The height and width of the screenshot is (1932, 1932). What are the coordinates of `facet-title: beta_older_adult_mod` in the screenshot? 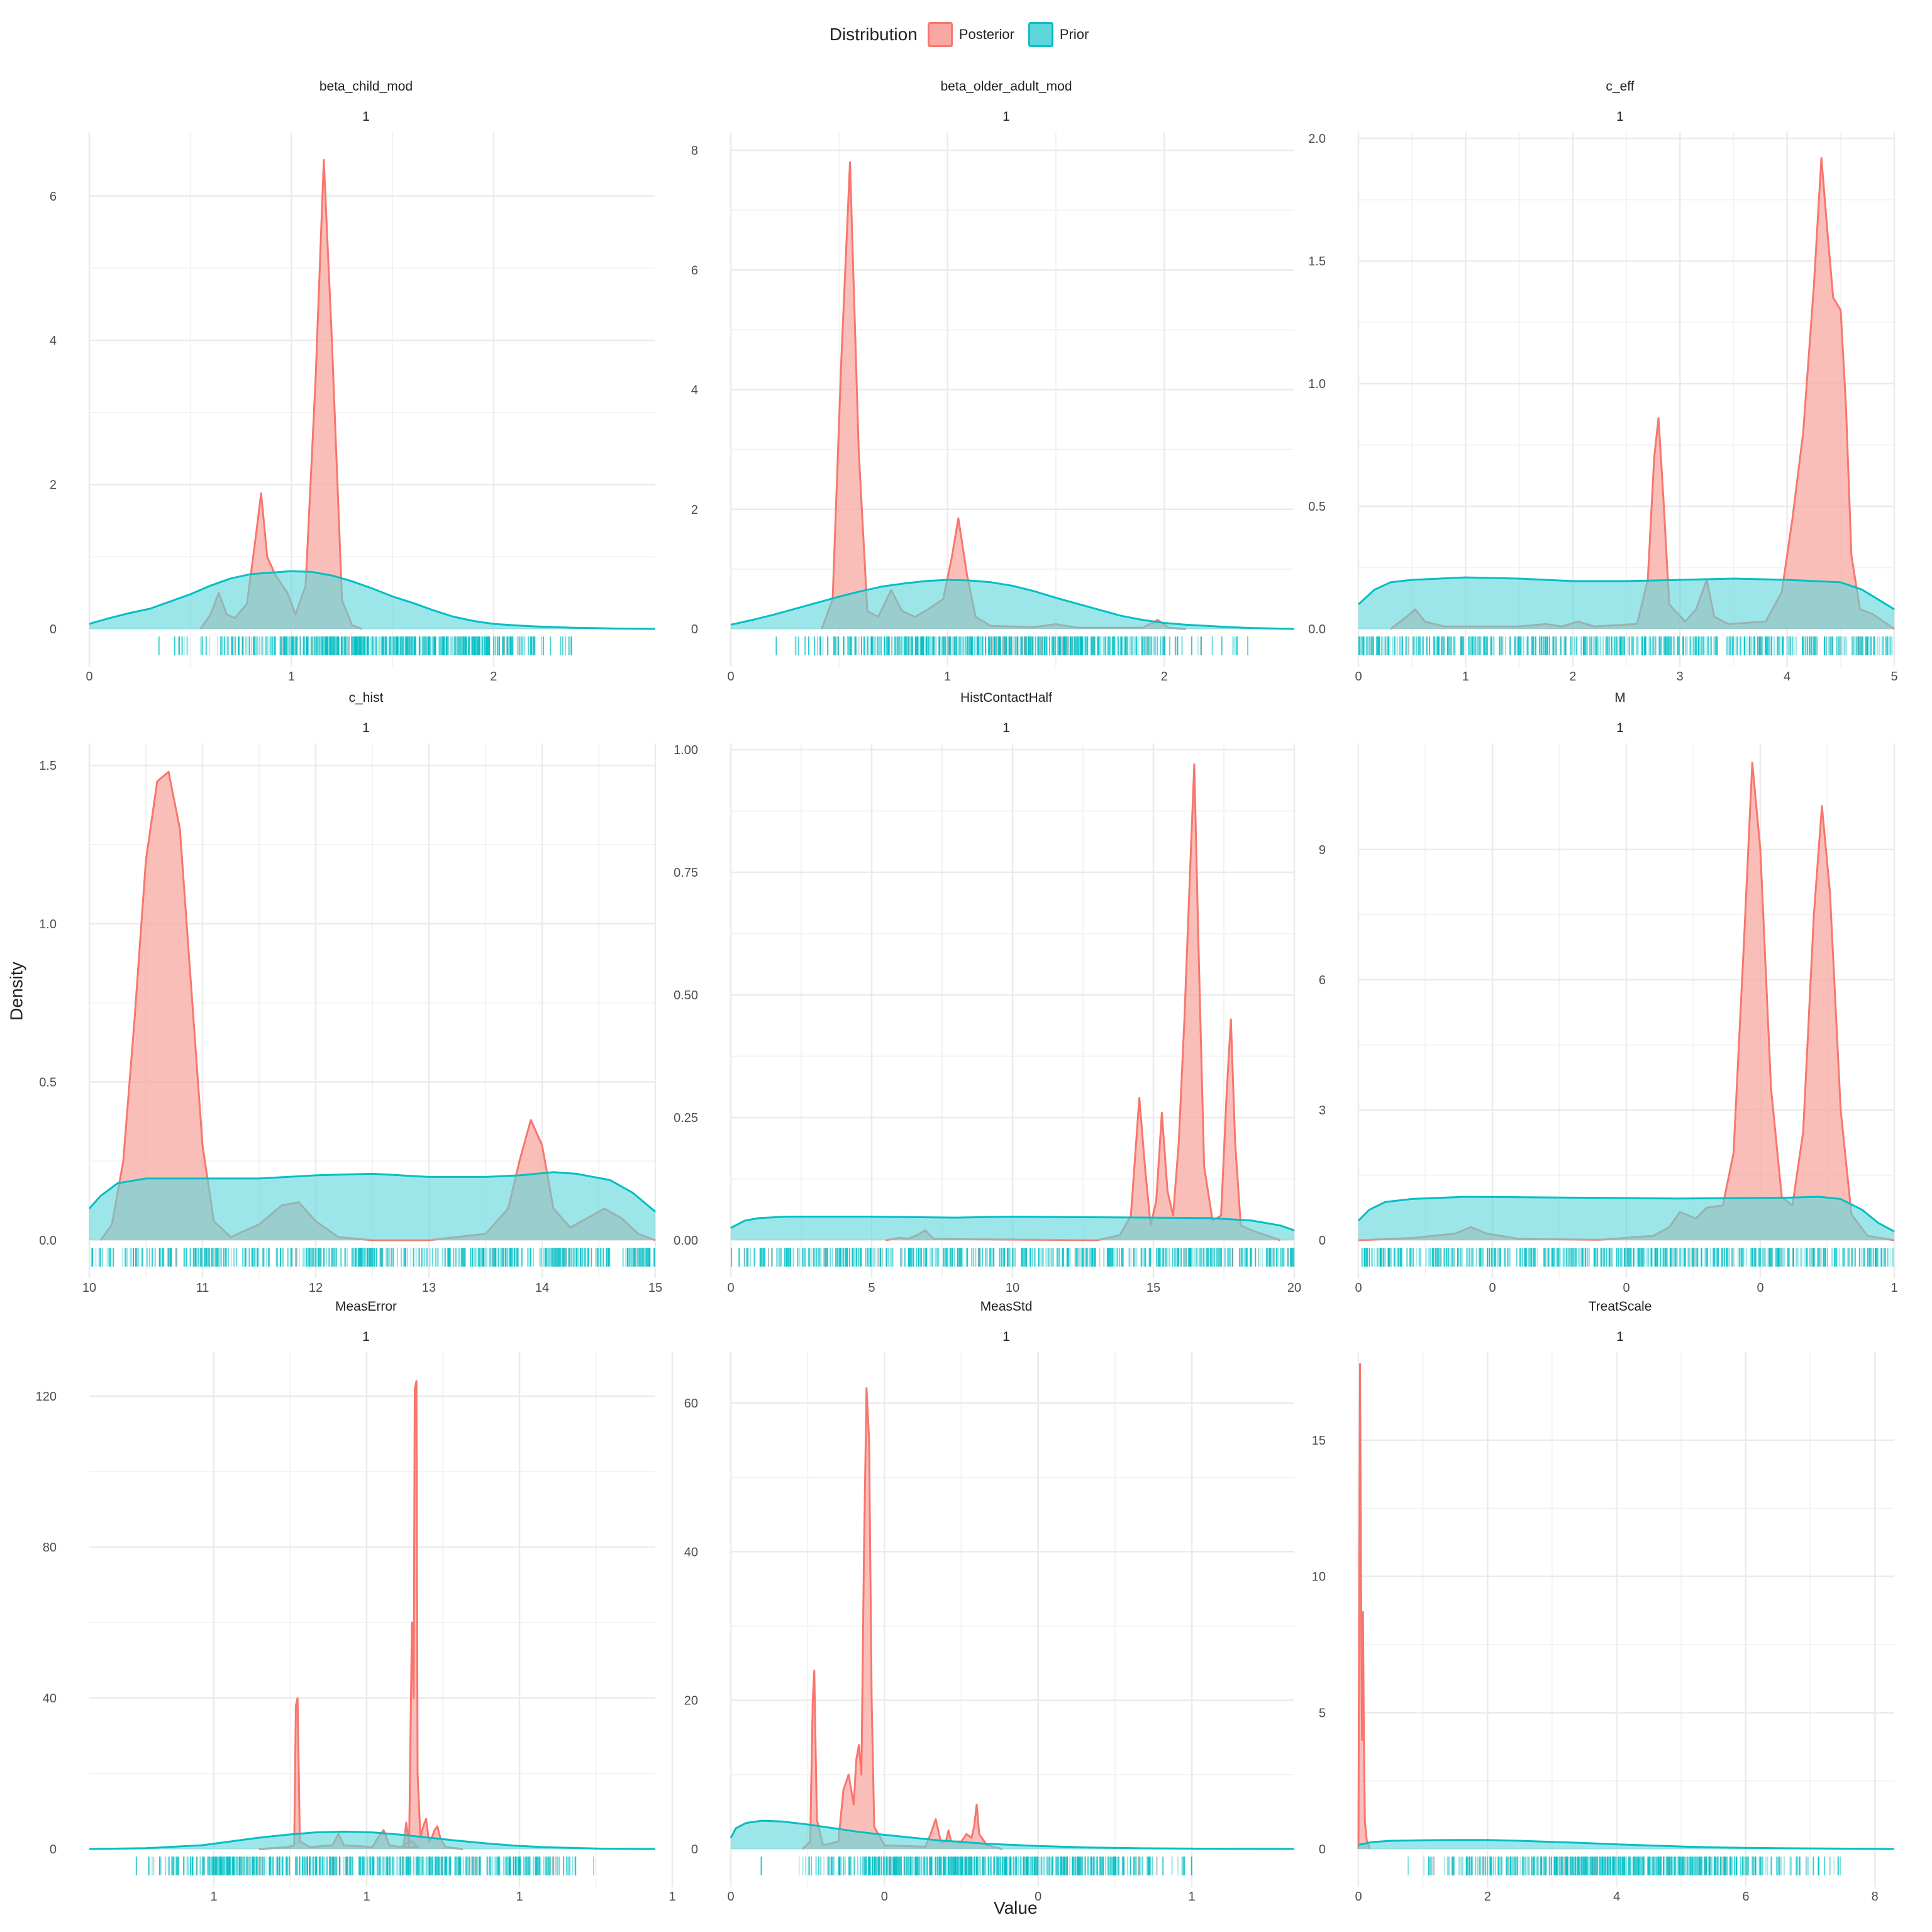 It's located at (1006, 86).